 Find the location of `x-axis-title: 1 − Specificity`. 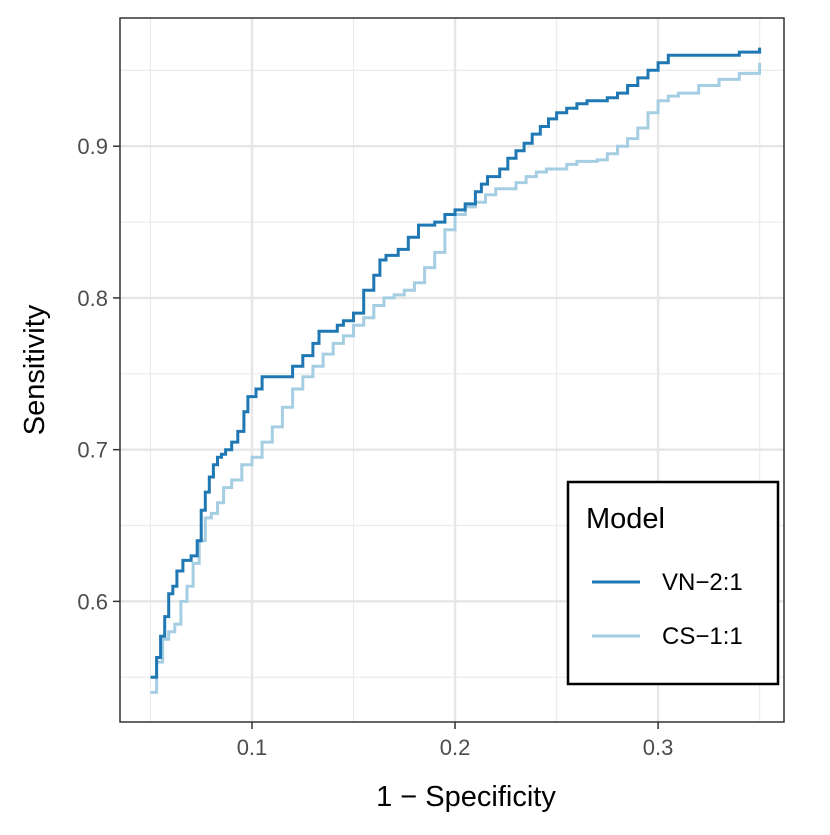

x-axis-title: 1 − Specificity is located at coordinates (466, 797).